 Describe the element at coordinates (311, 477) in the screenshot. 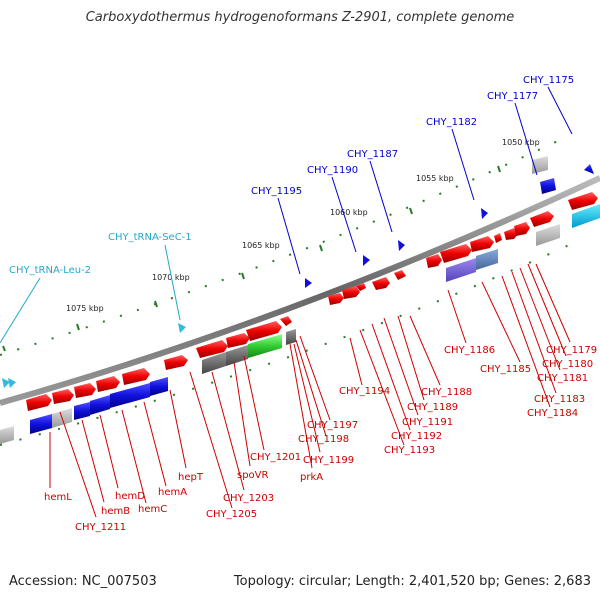

I see `gene-label: prkA` at that location.